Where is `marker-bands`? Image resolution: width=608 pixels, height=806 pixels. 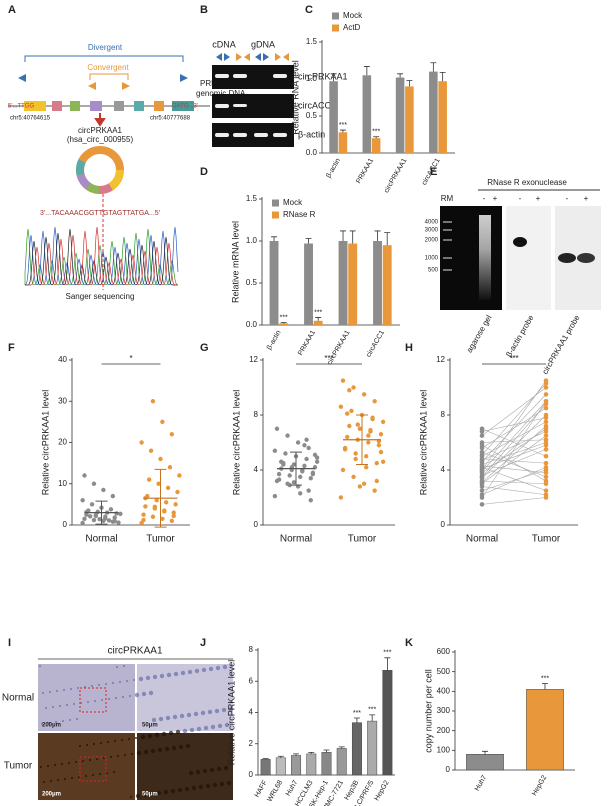
marker-bands is located at coordinates (447, 246).